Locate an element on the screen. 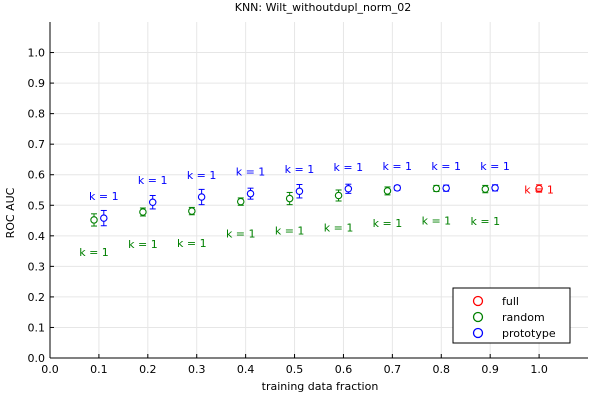 The image size is (600, 400). y-tick-label: 0.7 is located at coordinates (37, 144).